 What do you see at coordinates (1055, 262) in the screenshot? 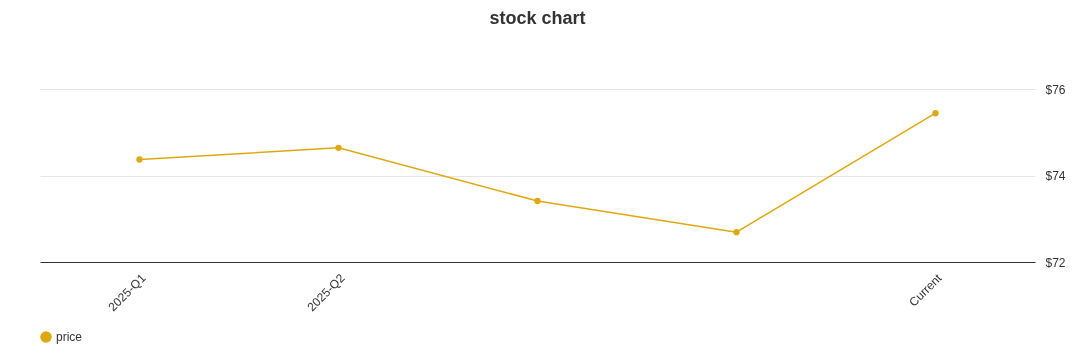
I see `y-tick-label: $72` at bounding box center [1055, 262].